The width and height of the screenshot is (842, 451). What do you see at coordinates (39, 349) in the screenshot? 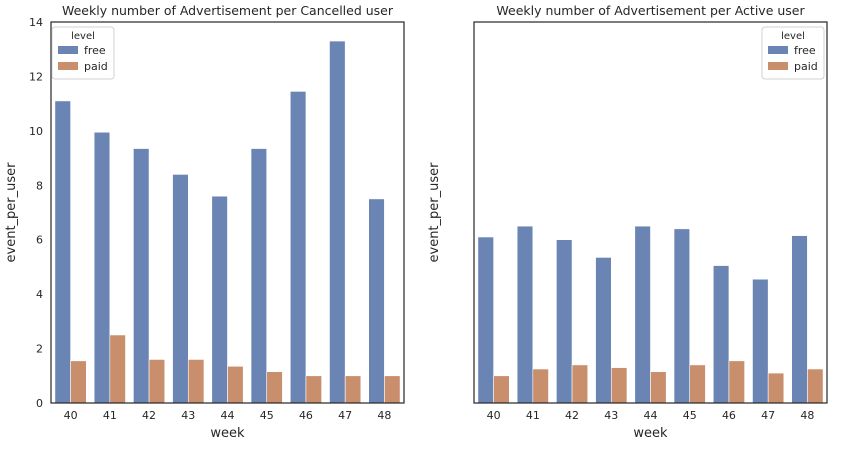
I see `y-tick-label: 2` at bounding box center [39, 349].